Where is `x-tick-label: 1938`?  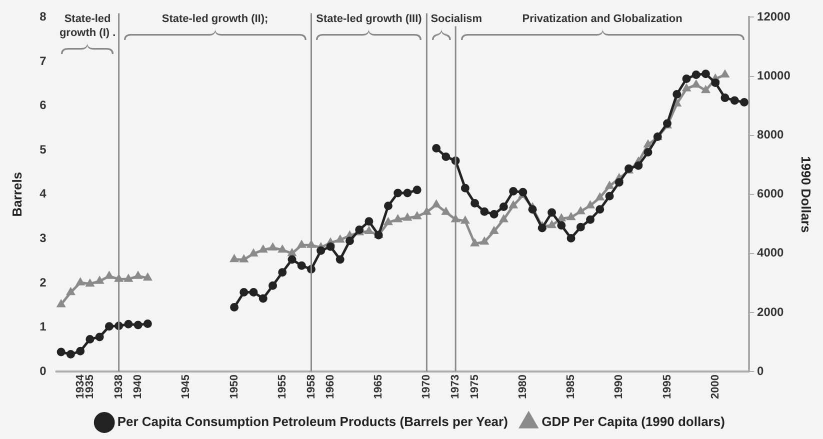 x-tick-label: 1938 is located at coordinates (118, 387).